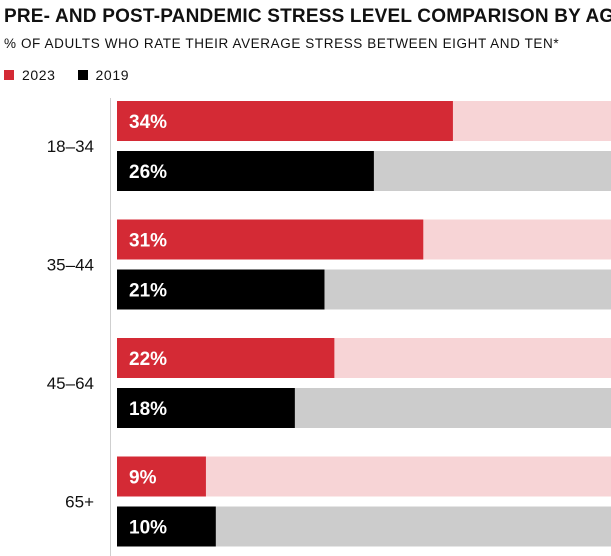 The image size is (611, 556). Describe the element at coordinates (9, 75) in the screenshot. I see `legend-swatch-2023` at that location.